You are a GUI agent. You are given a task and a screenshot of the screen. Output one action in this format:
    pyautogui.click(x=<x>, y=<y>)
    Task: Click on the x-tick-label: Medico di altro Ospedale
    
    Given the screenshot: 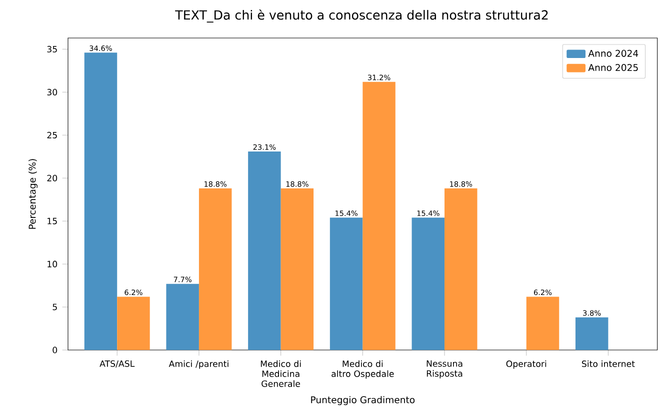 What is the action you would take?
    pyautogui.click(x=363, y=369)
    